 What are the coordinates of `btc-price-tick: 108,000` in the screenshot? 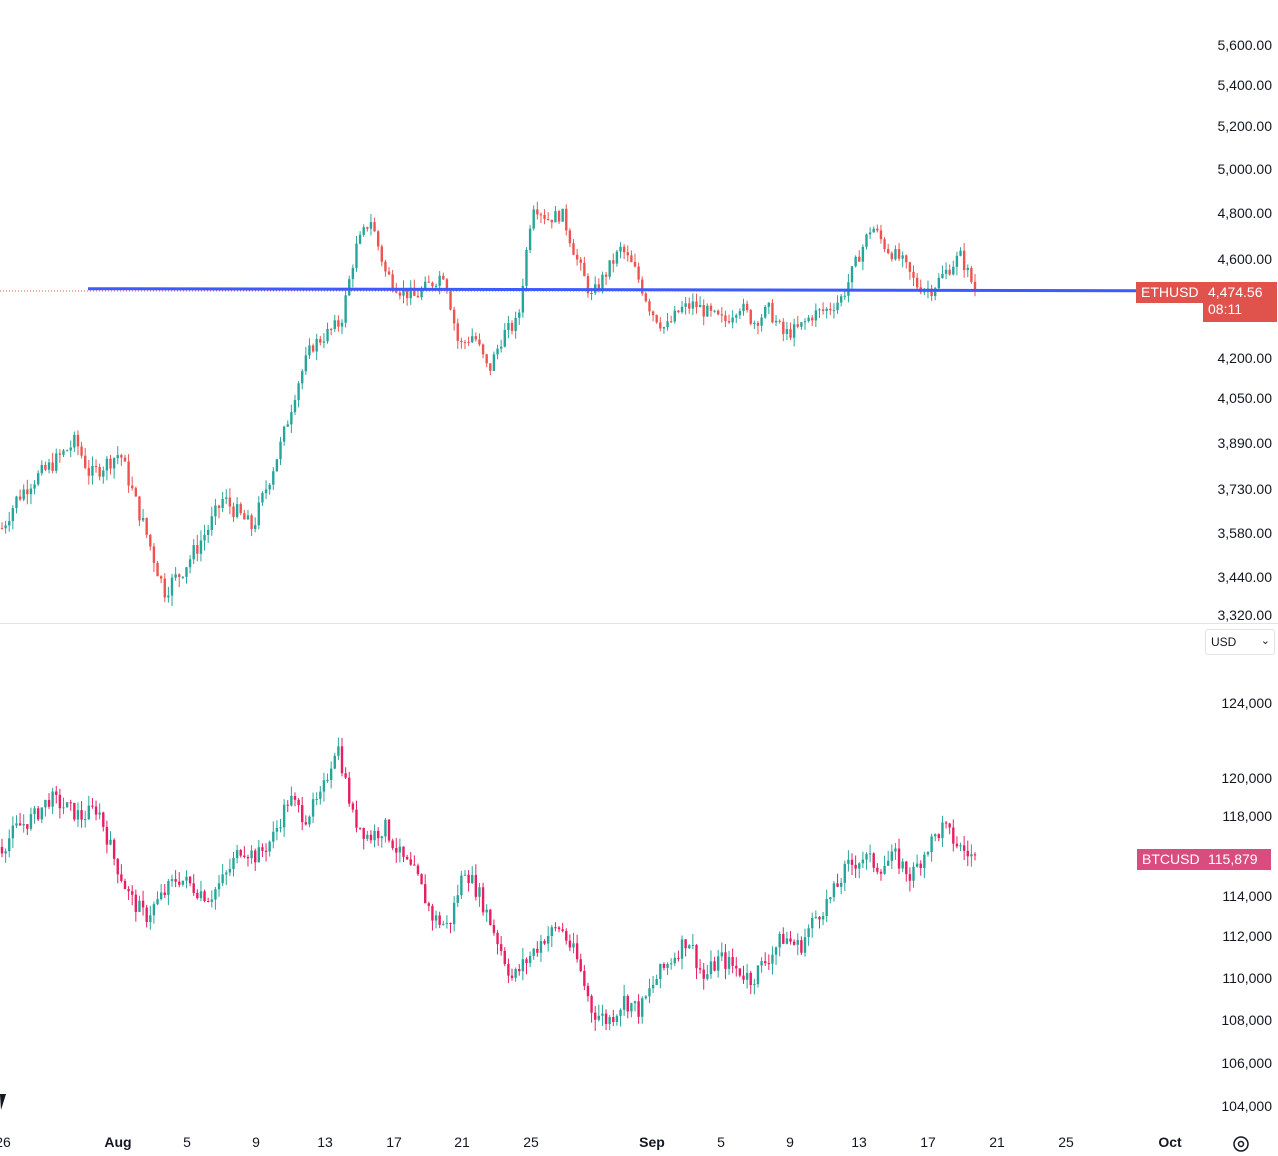 It's located at (1246, 1020).